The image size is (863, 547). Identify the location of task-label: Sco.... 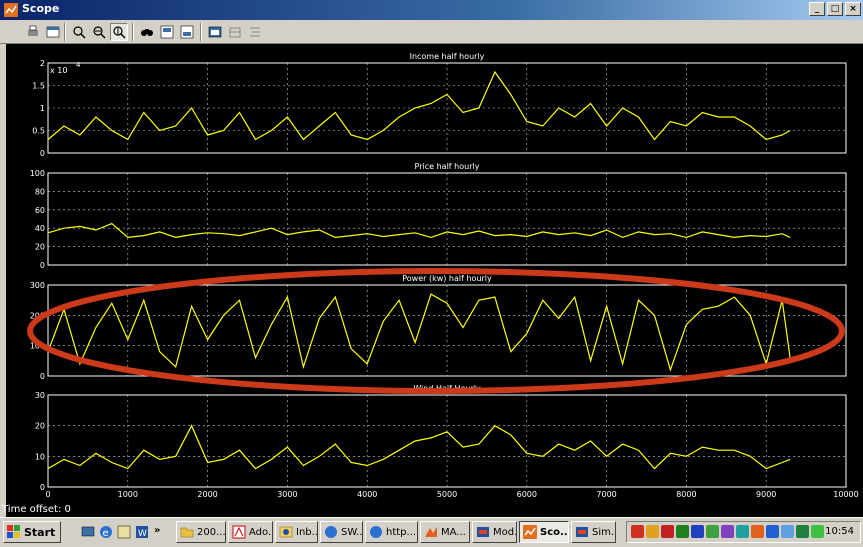
(554, 532).